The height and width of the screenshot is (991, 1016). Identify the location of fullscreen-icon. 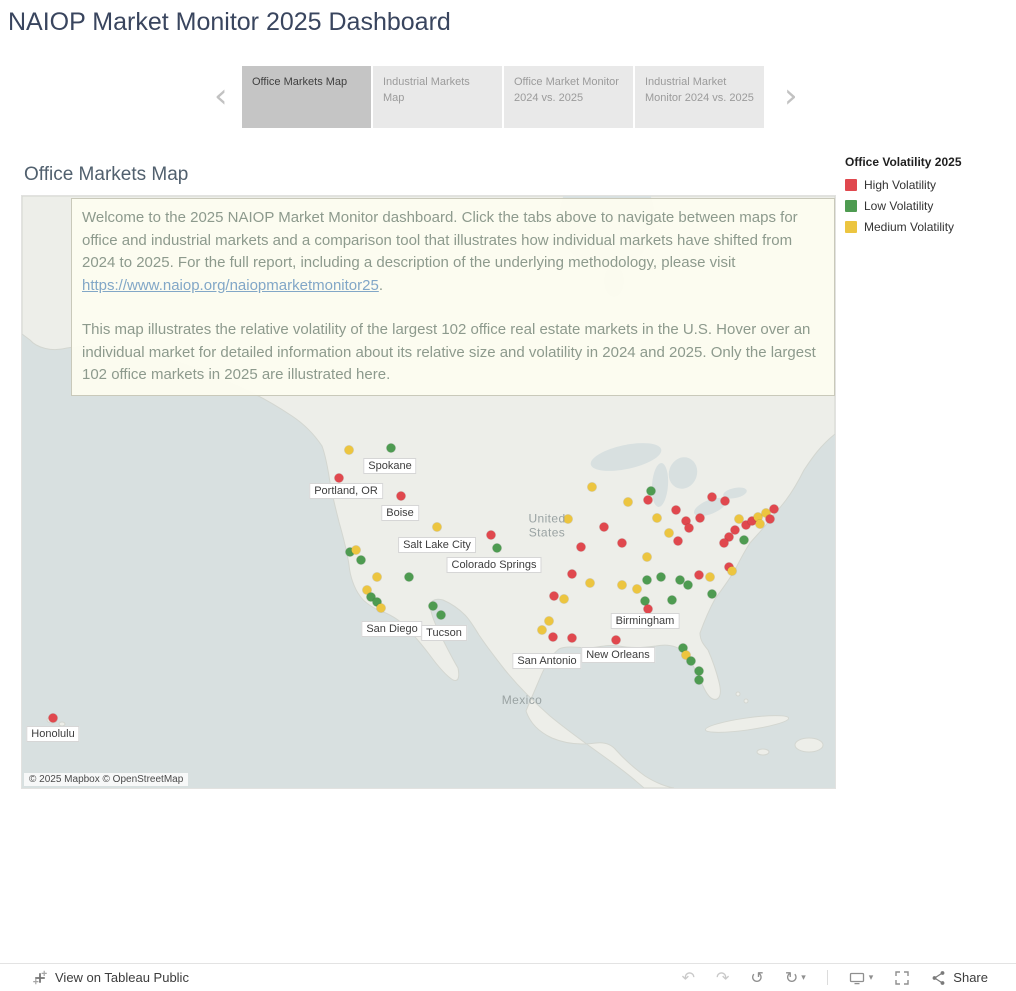
(902, 978).